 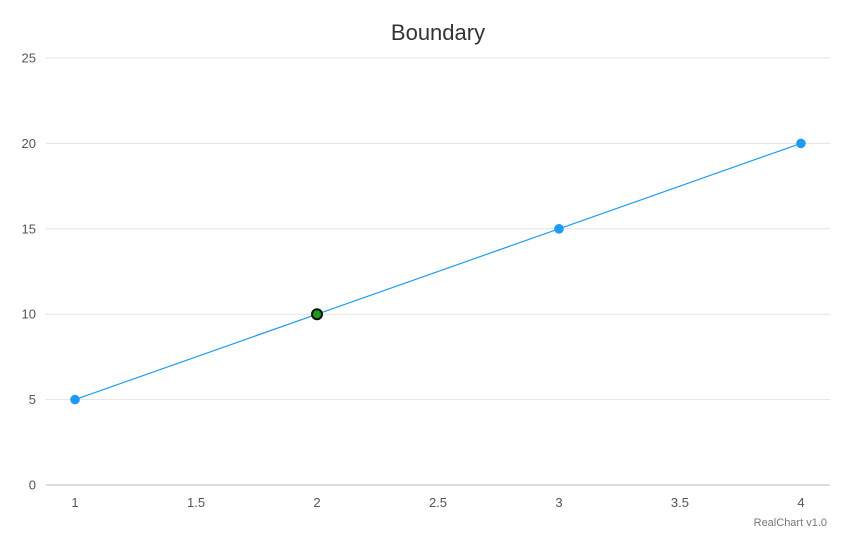 I want to click on x-tick-label: 1, so click(x=74, y=502).